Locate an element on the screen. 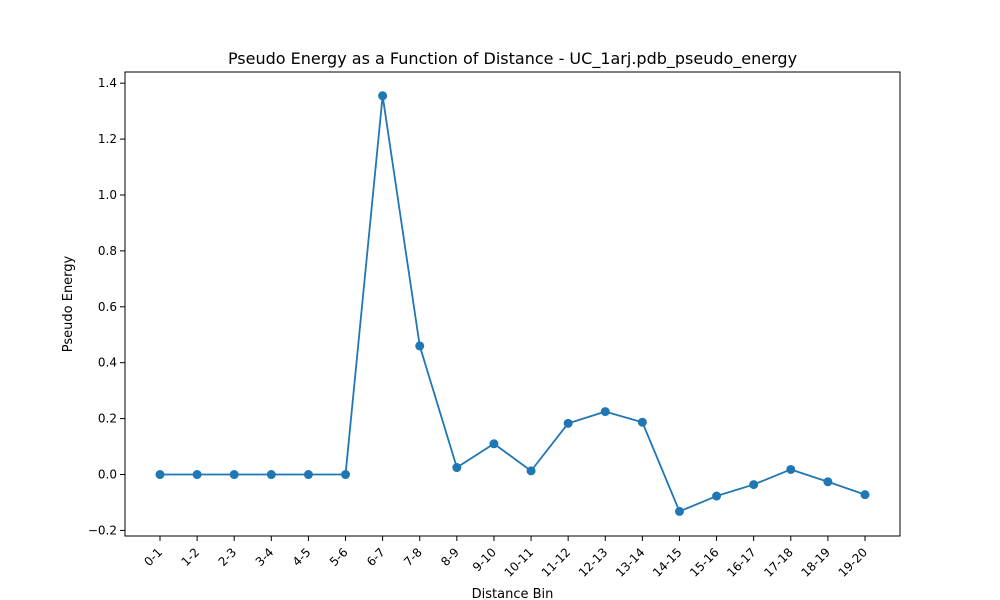 The image size is (1000, 600). y-tick-label: 0.2 is located at coordinates (107, 419).